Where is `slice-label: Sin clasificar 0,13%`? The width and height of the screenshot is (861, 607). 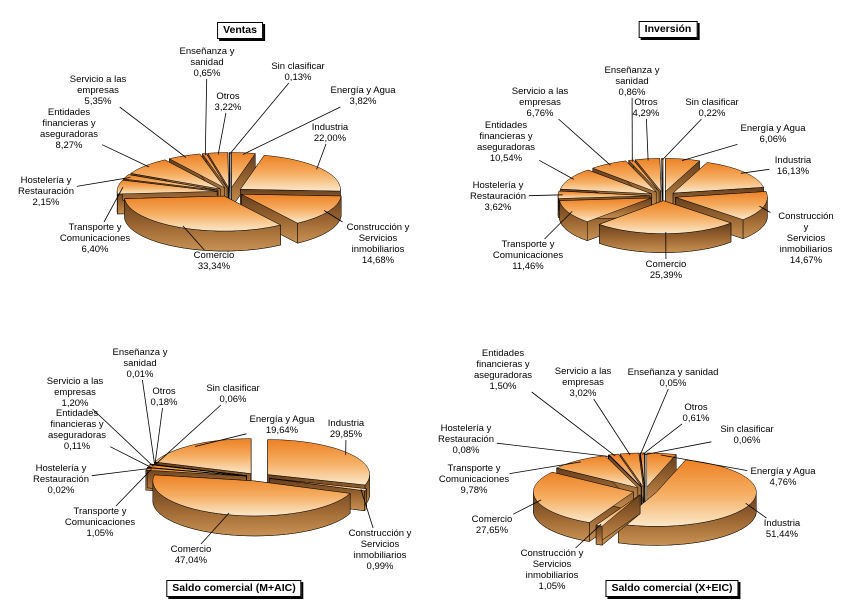 slice-label: Sin clasificar 0,13% is located at coordinates (298, 72).